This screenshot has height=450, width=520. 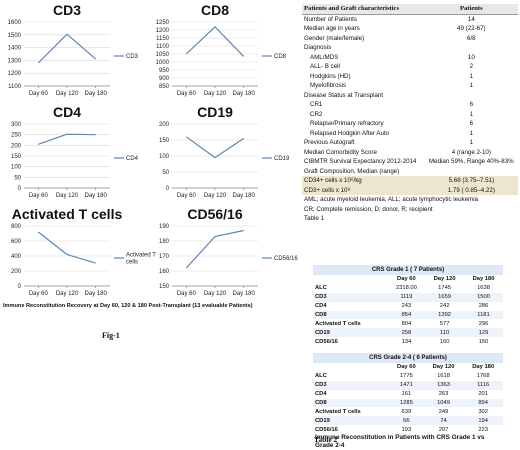 What do you see at coordinates (483, 306) in the screenshot?
I see `cell-value: 286` at bounding box center [483, 306].